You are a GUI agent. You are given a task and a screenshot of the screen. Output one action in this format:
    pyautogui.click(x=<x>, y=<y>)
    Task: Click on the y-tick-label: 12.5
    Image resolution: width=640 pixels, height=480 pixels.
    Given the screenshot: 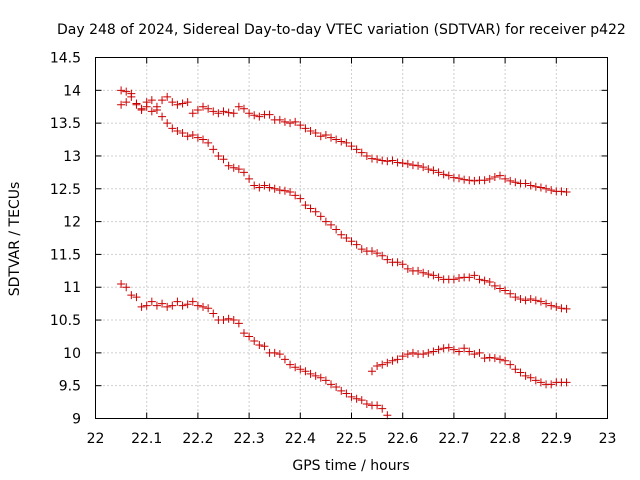 What is the action you would take?
    pyautogui.click(x=65, y=190)
    